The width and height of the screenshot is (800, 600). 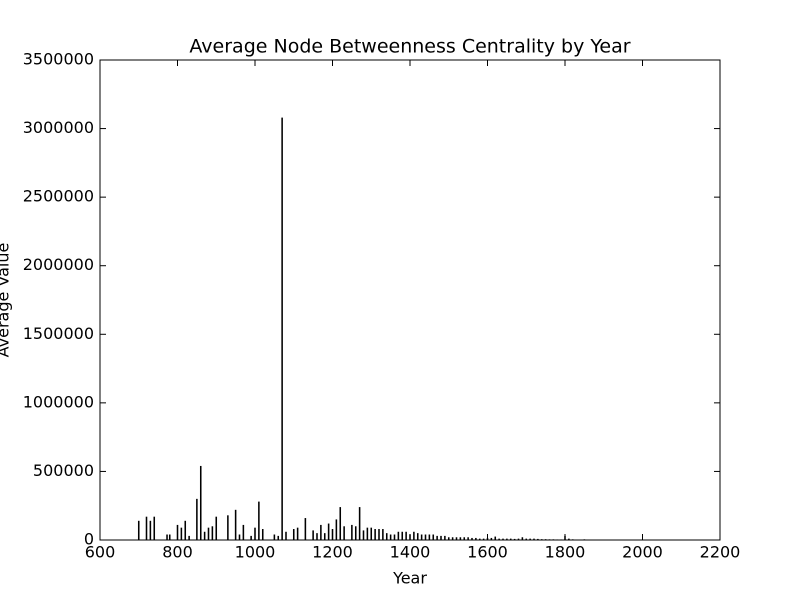 I want to click on y-tick-label: 0, so click(x=89, y=539).